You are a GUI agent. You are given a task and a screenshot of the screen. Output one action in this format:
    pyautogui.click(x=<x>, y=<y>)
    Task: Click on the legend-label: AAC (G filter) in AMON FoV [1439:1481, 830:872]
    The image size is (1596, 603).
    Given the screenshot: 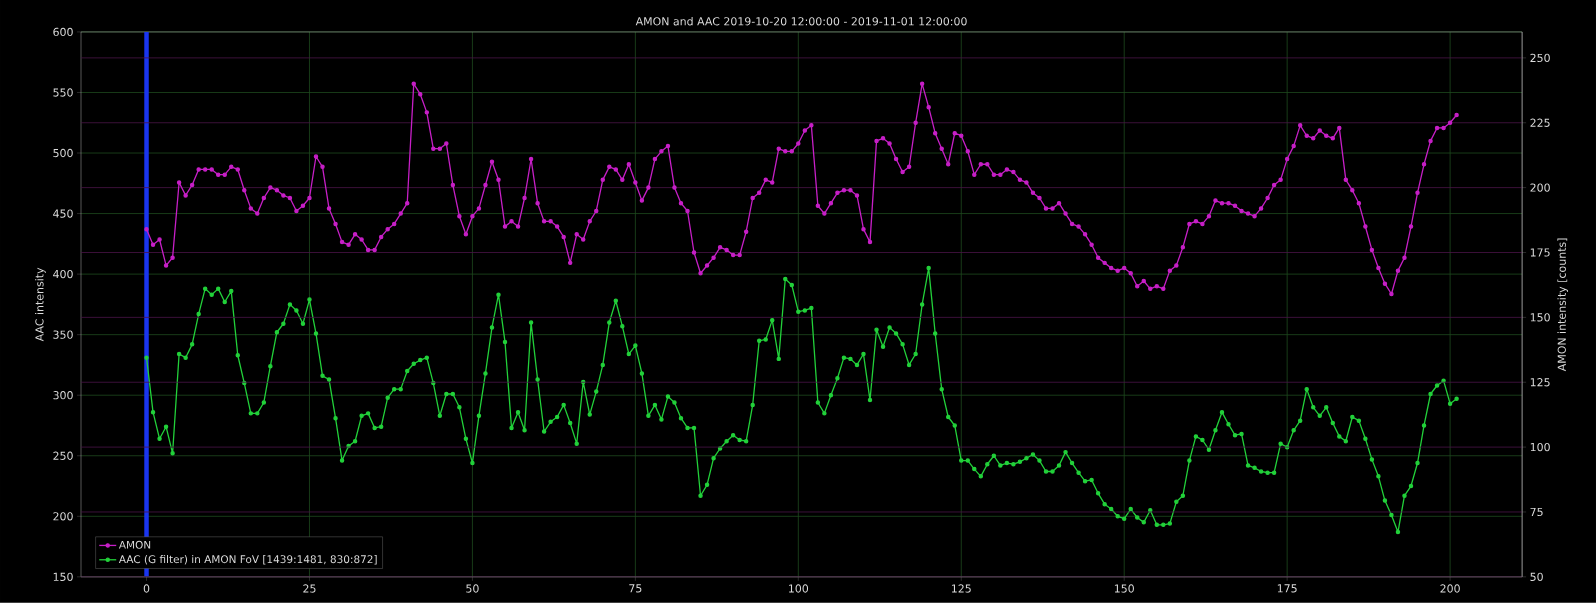 What is the action you would take?
    pyautogui.click(x=247, y=560)
    